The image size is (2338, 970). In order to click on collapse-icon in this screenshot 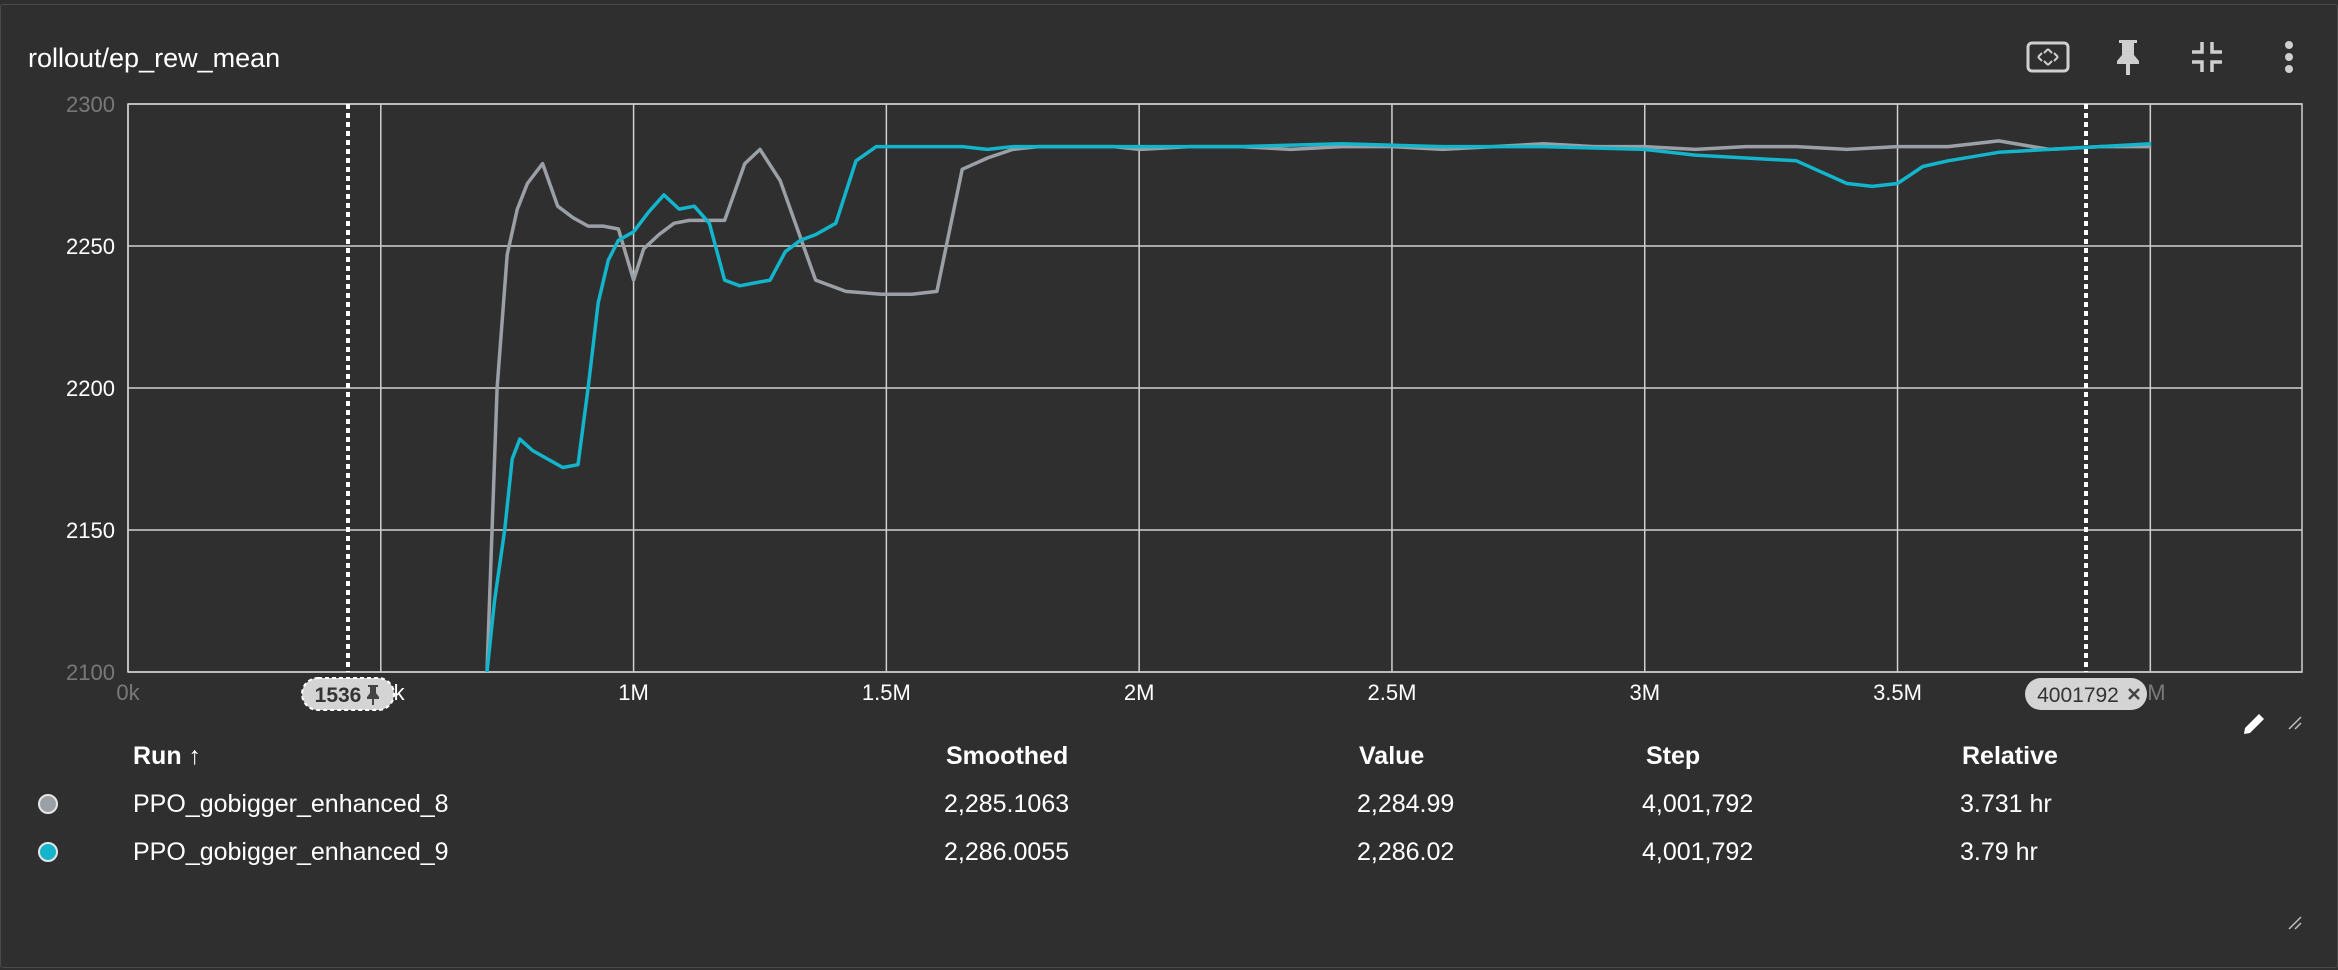, I will do `click(2207, 57)`.